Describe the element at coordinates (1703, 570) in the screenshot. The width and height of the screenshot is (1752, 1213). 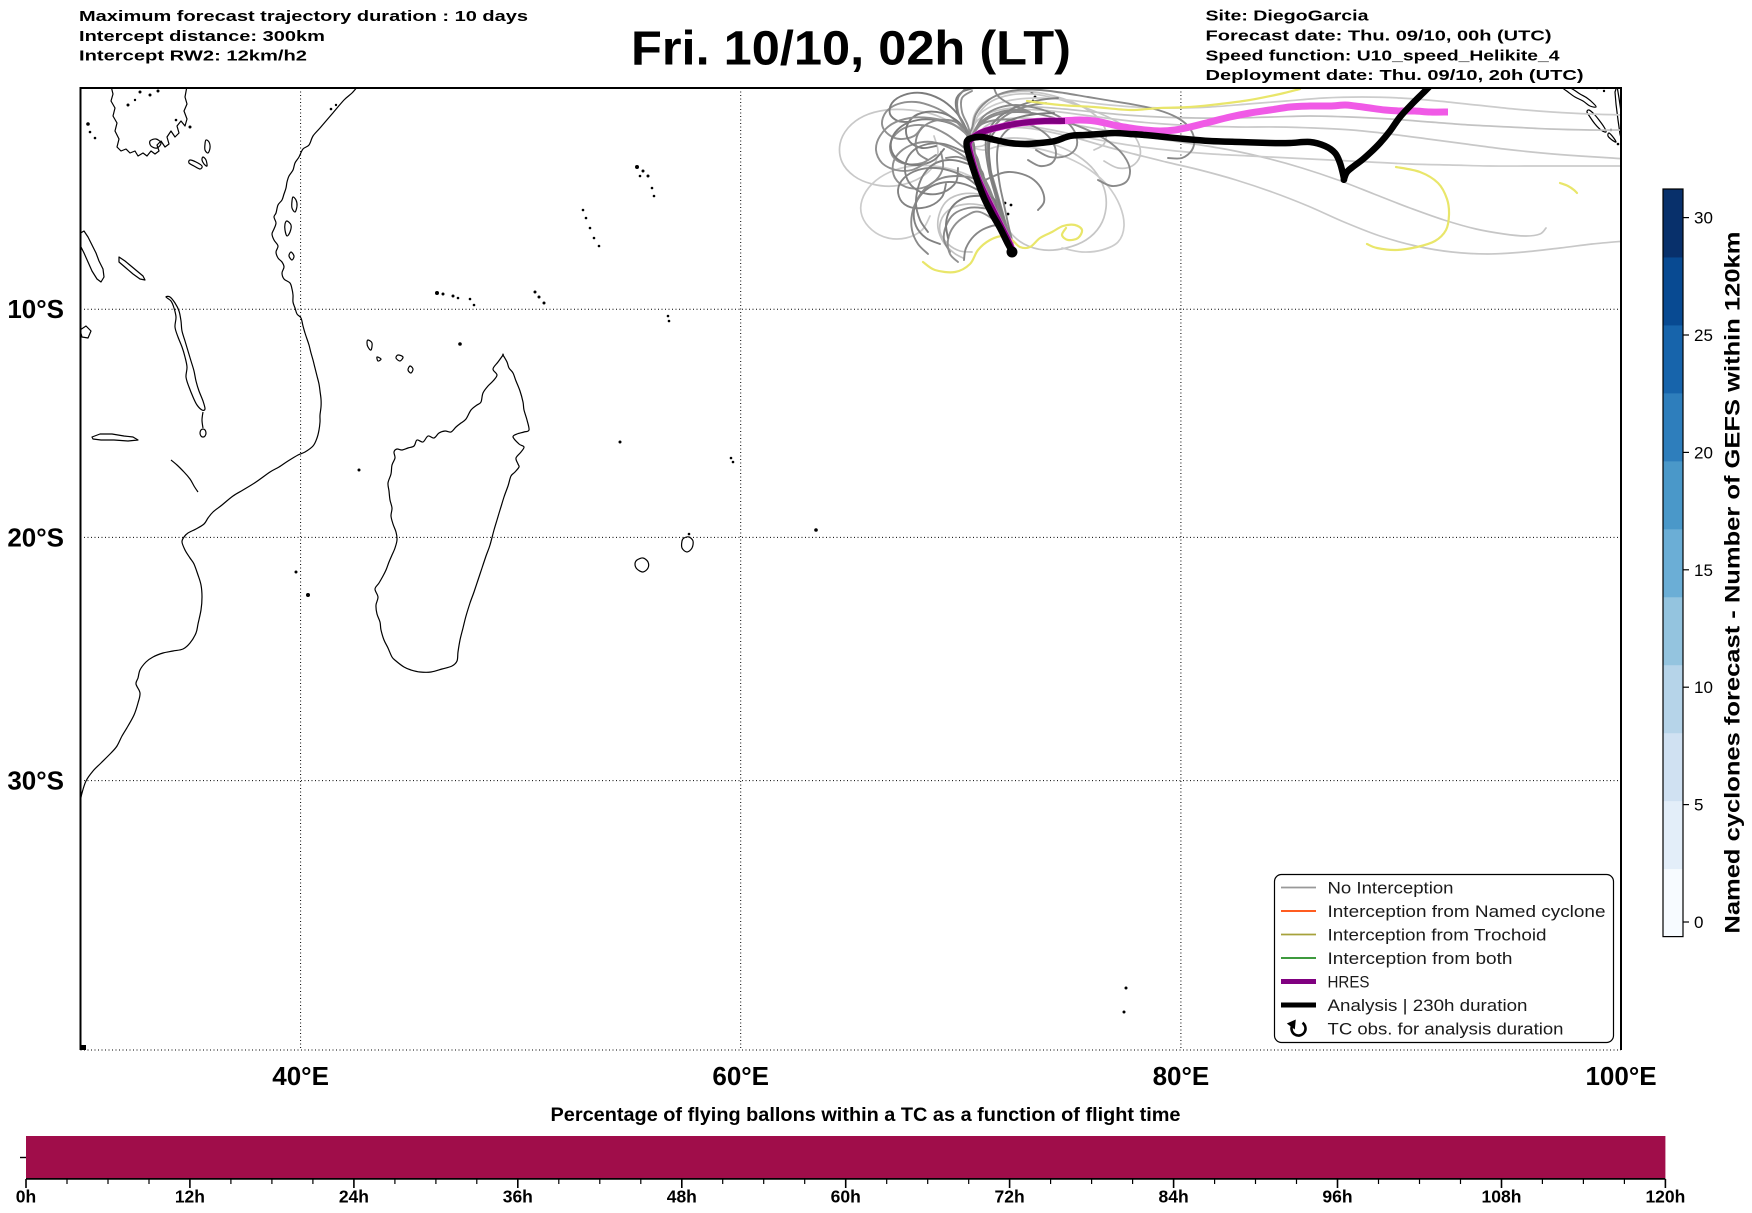
I see `svg-text: 15` at that location.